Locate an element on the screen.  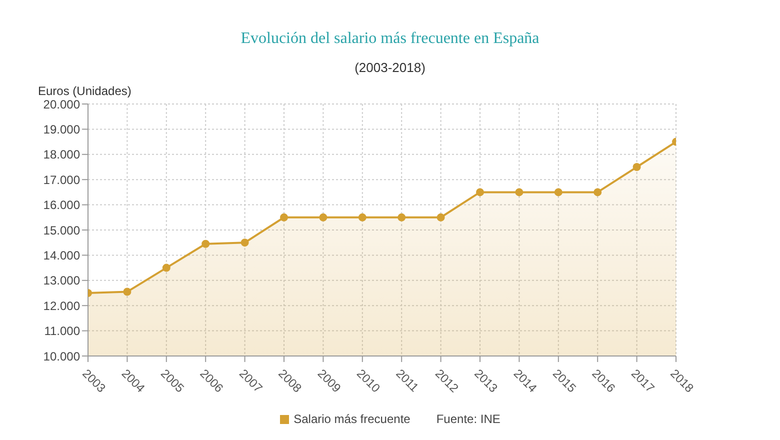
chart-title: Evolución del salario más frecuente en España is located at coordinates (390, 38).